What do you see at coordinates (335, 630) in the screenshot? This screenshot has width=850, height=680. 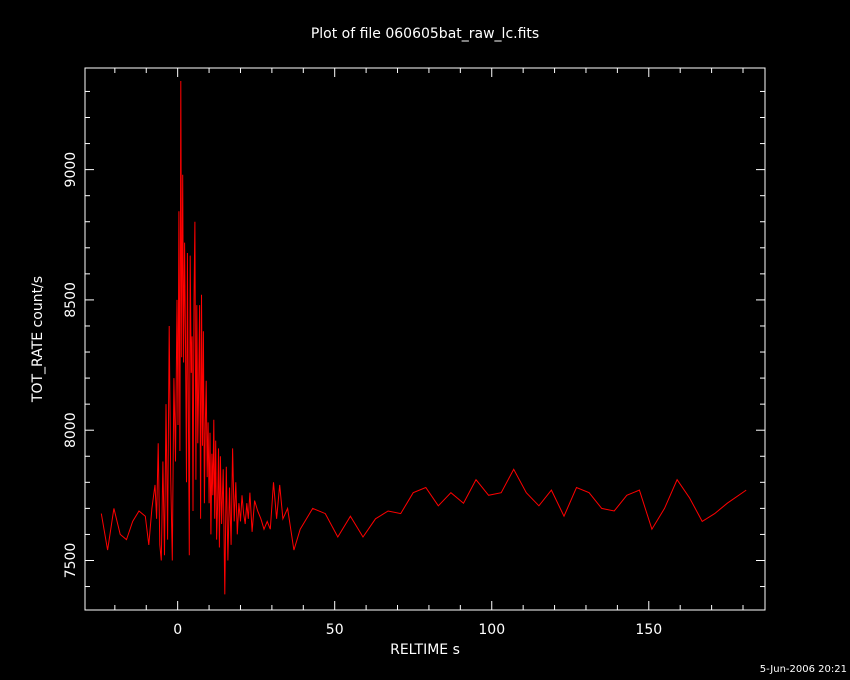 I see `x-tick-label: 50` at bounding box center [335, 630].